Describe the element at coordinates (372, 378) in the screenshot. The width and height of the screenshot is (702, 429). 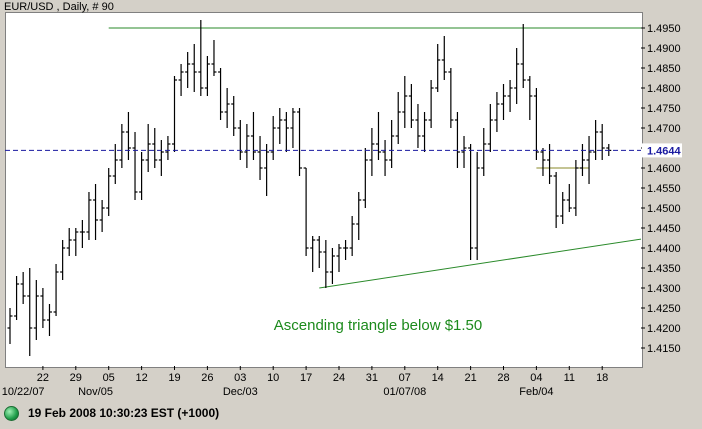
I see `x-day-label: 31` at that location.